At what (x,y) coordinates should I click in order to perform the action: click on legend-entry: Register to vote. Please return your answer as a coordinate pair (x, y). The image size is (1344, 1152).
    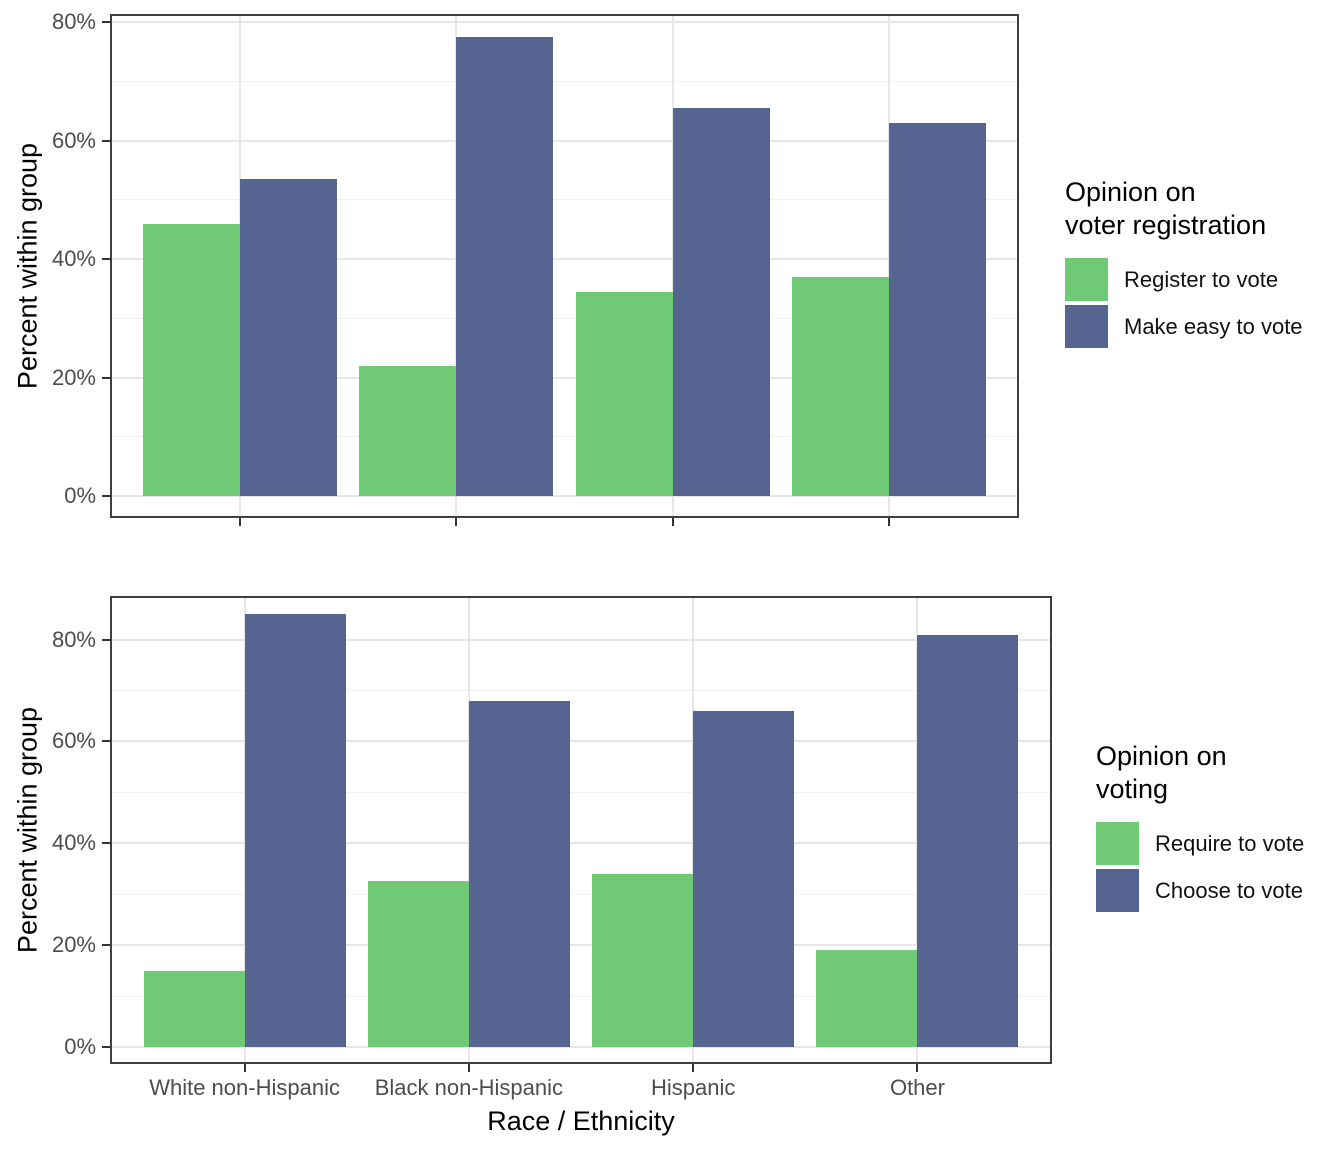
    Looking at the image, I should click on (1184, 279).